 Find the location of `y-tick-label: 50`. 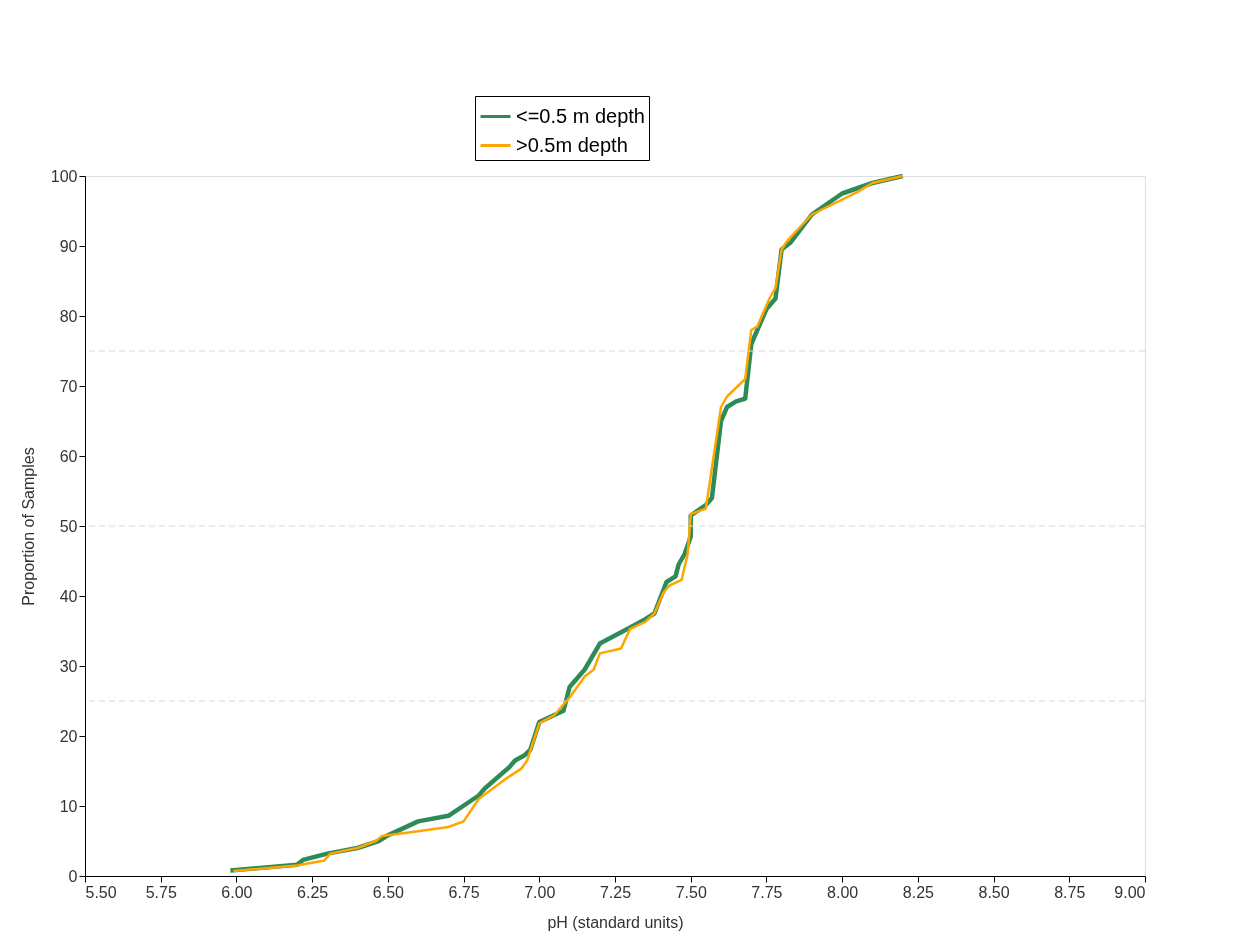

y-tick-label: 50 is located at coordinates (68, 526).